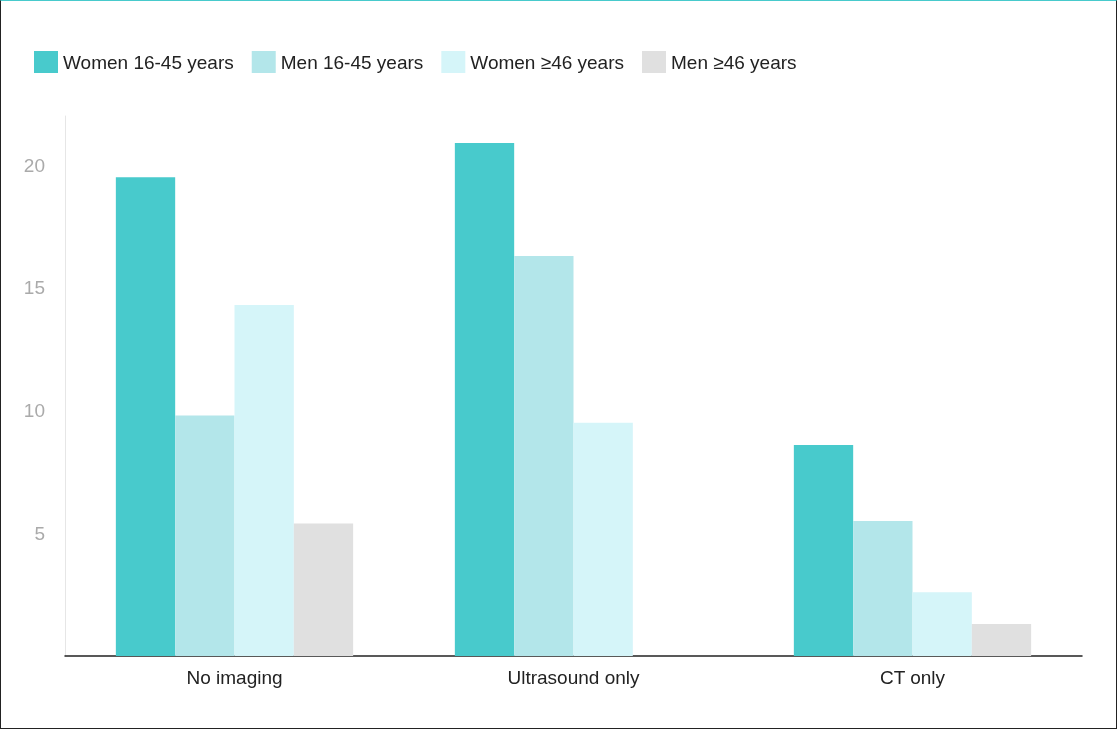 Image resolution: width=1117 pixels, height=729 pixels. I want to click on y-tick-label: 5, so click(39, 533).